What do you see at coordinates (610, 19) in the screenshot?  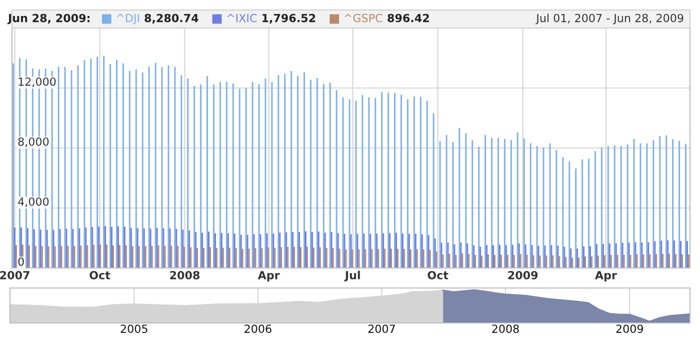 I see `text: Jul 01, 2007 - Jun 28, 2009` at bounding box center [610, 19].